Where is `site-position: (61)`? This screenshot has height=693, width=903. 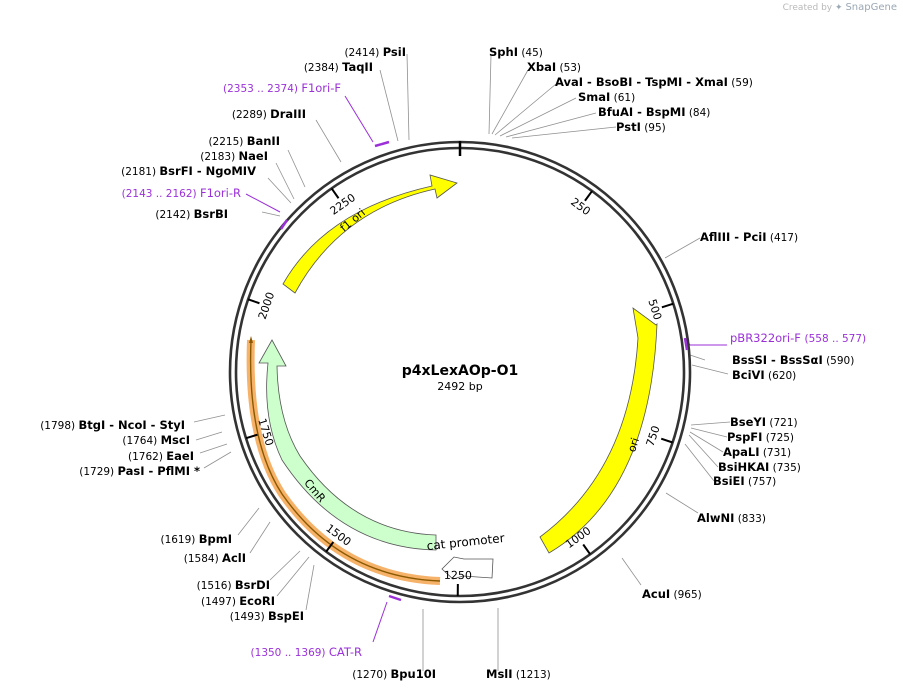
site-position: (61) is located at coordinates (622, 98).